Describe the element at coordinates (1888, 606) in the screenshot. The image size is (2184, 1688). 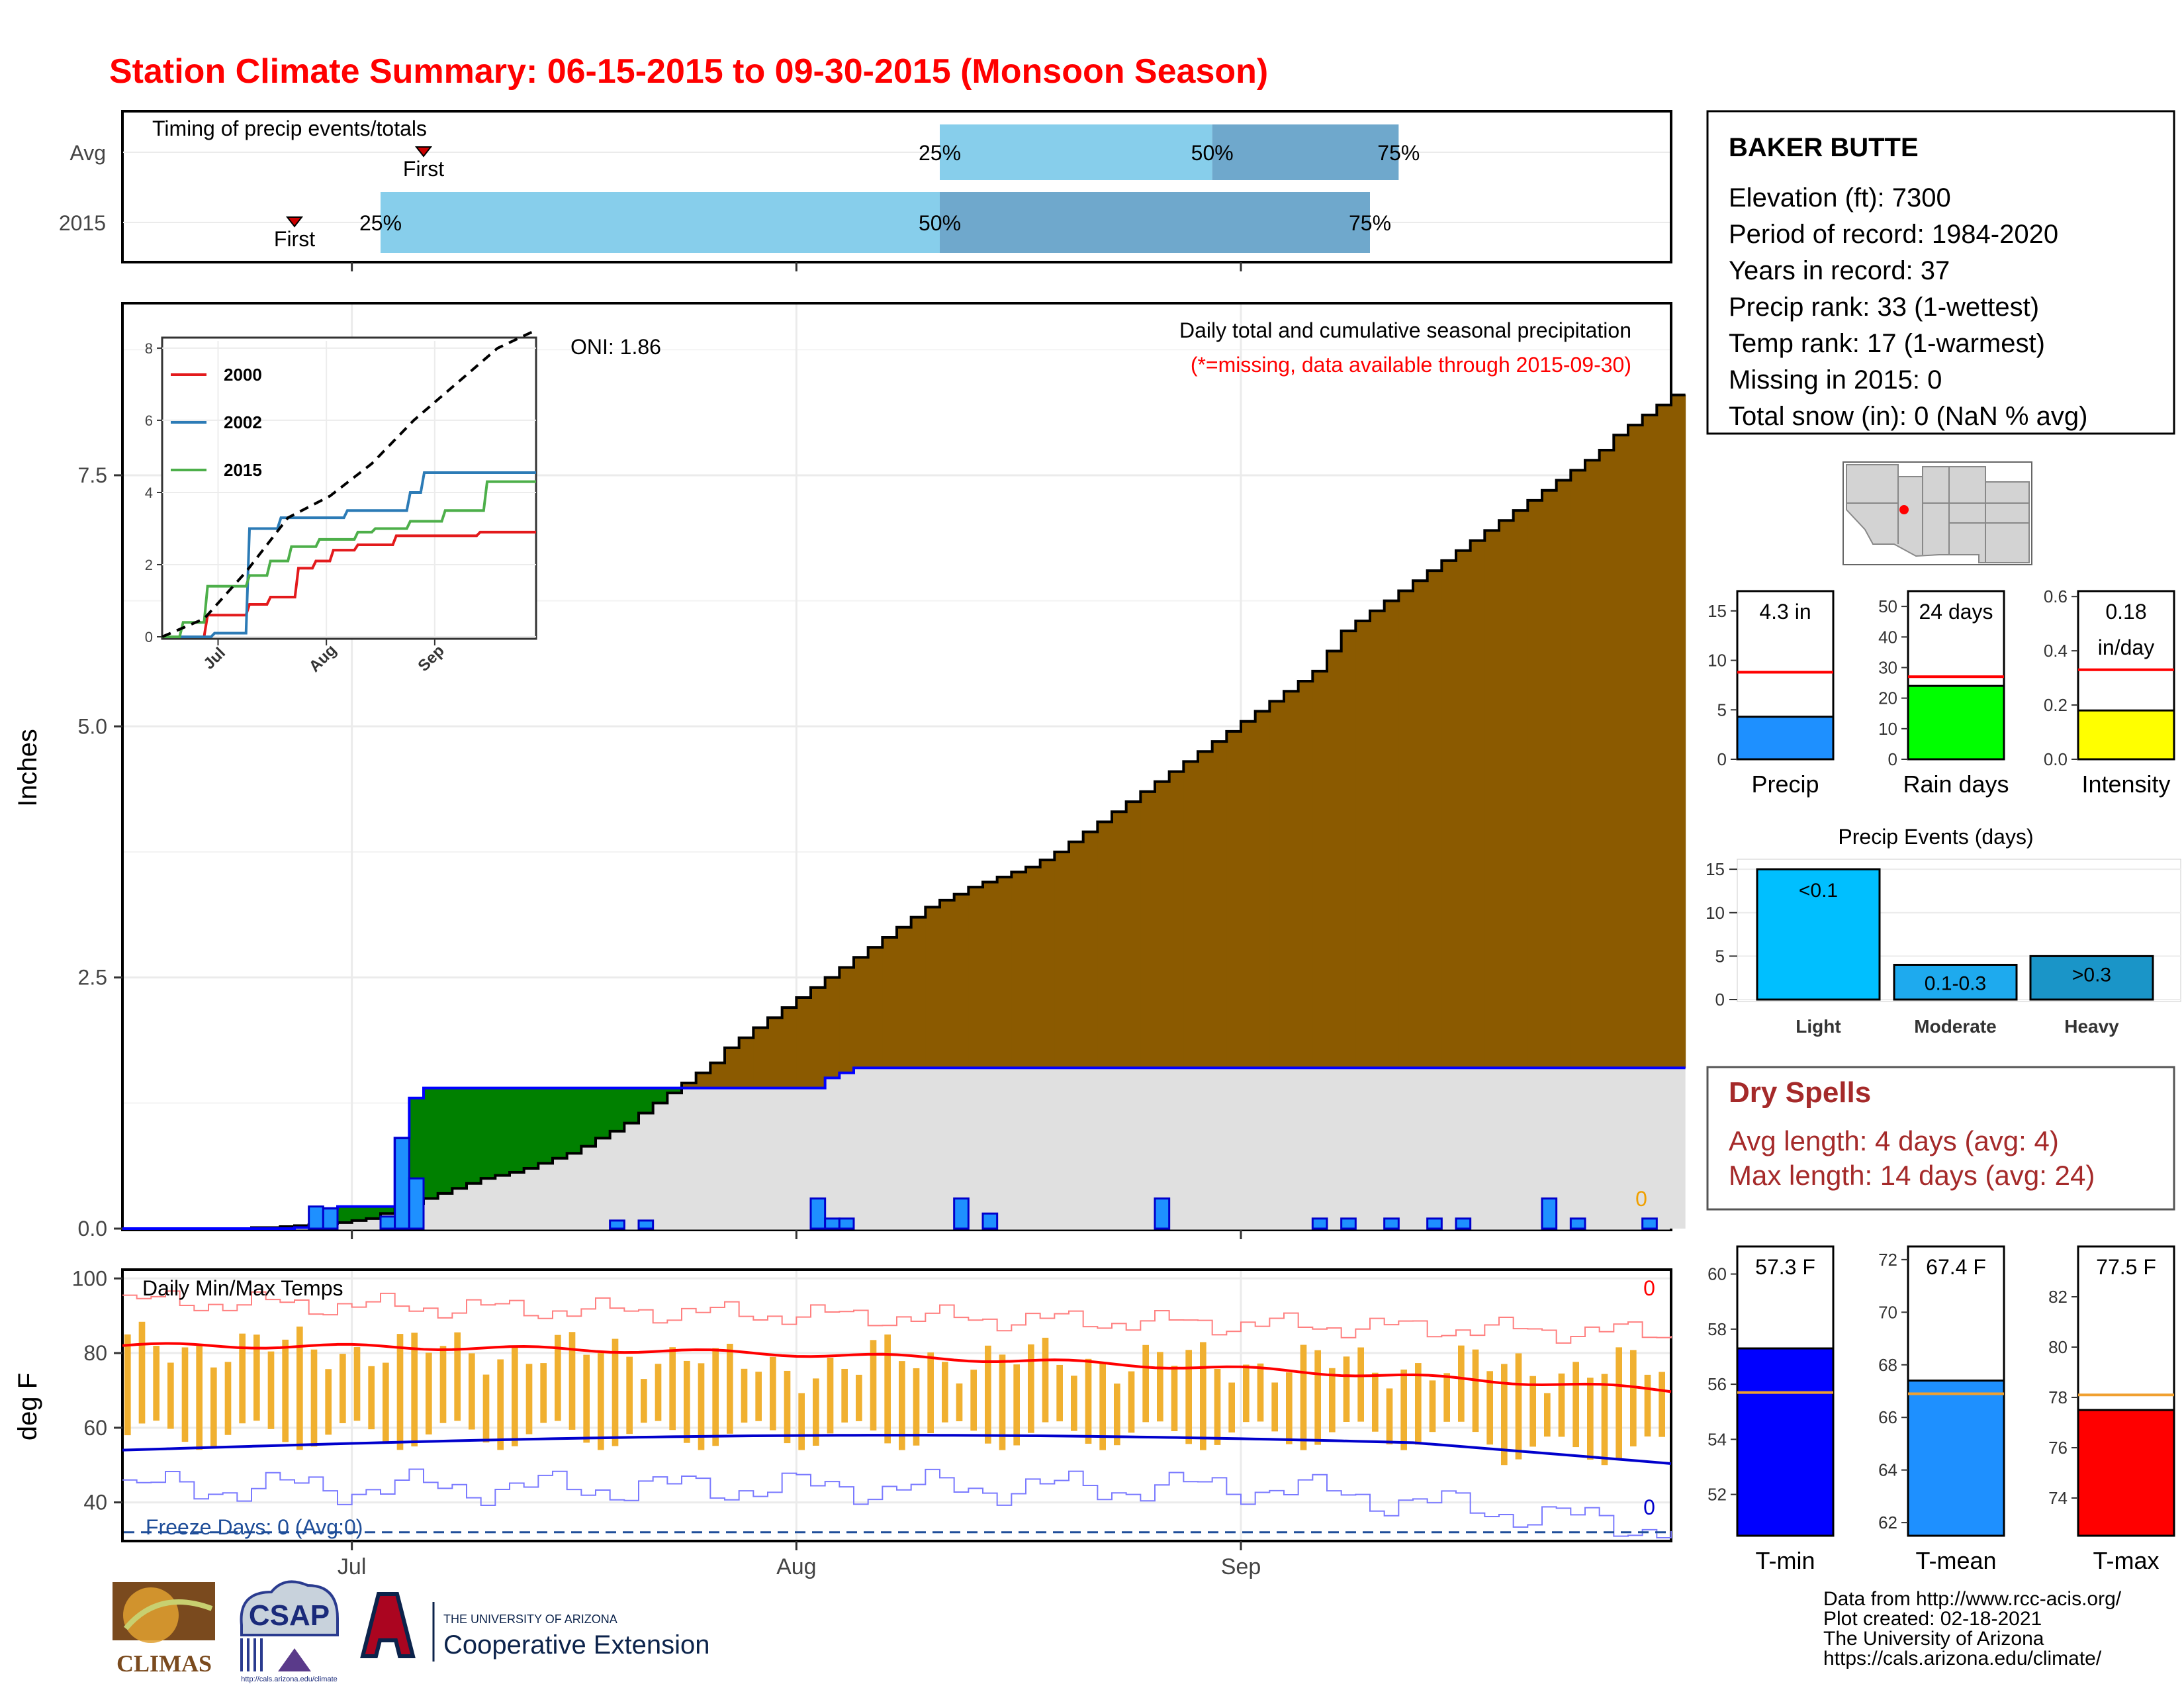
I see `summary-ytick-label: 50` at that location.